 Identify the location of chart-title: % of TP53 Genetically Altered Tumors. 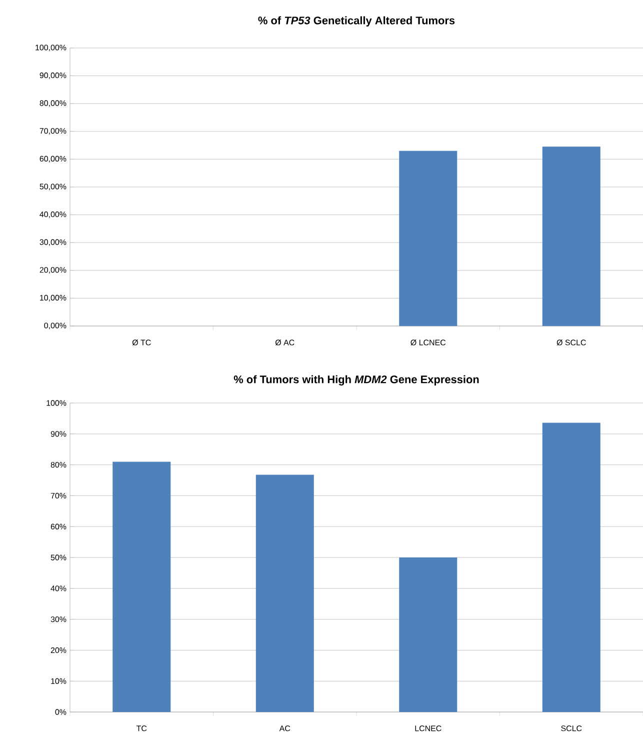
(356, 21).